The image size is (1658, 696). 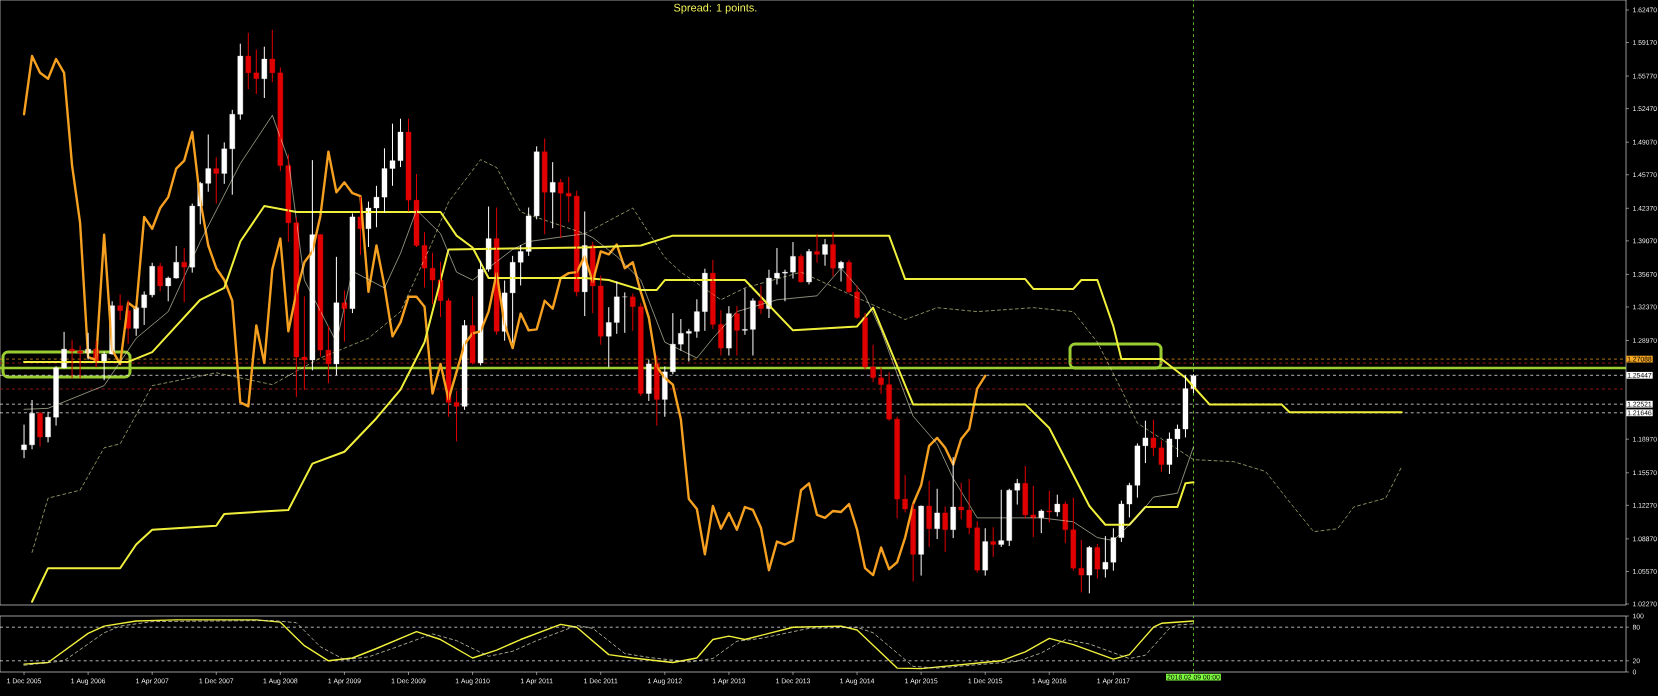 I want to click on chart-title: Spread: 1 points., so click(x=715, y=8).